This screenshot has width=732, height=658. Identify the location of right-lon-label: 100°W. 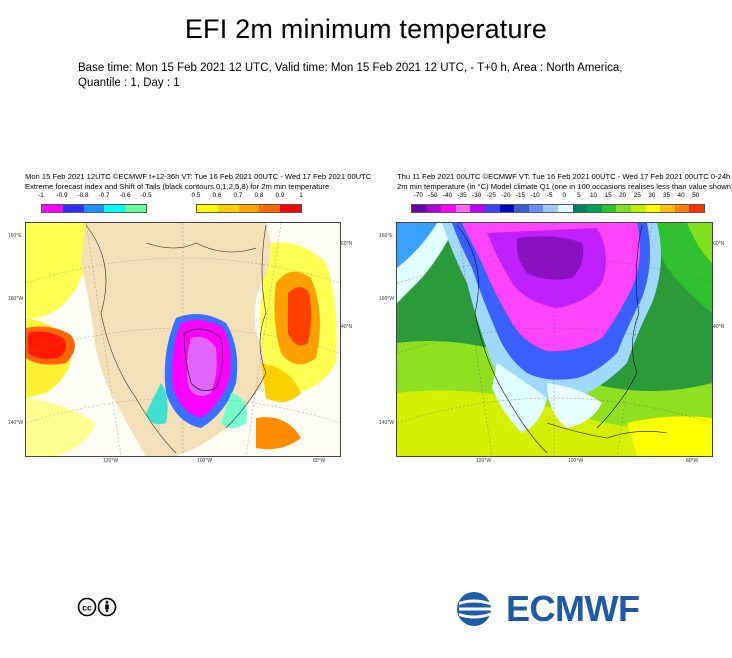
(576, 461).